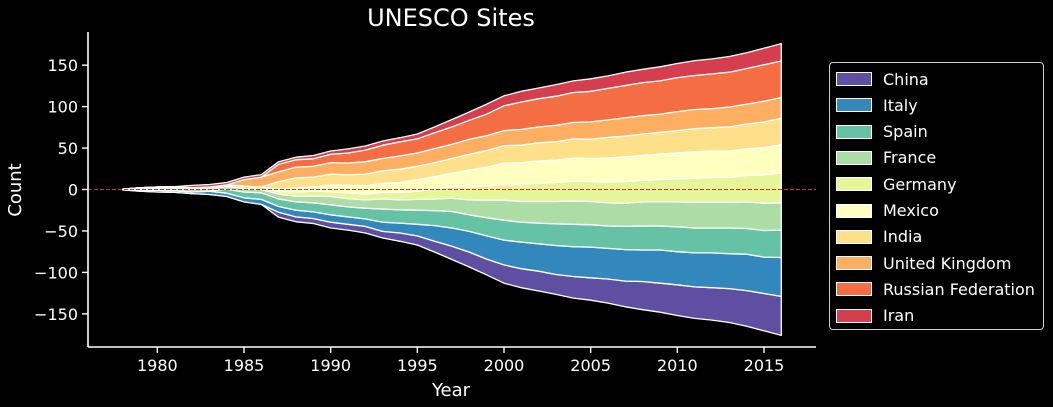 This screenshot has height=407, width=1053. What do you see at coordinates (504, 365) in the screenshot?
I see `x-tick-label: 2000` at bounding box center [504, 365].